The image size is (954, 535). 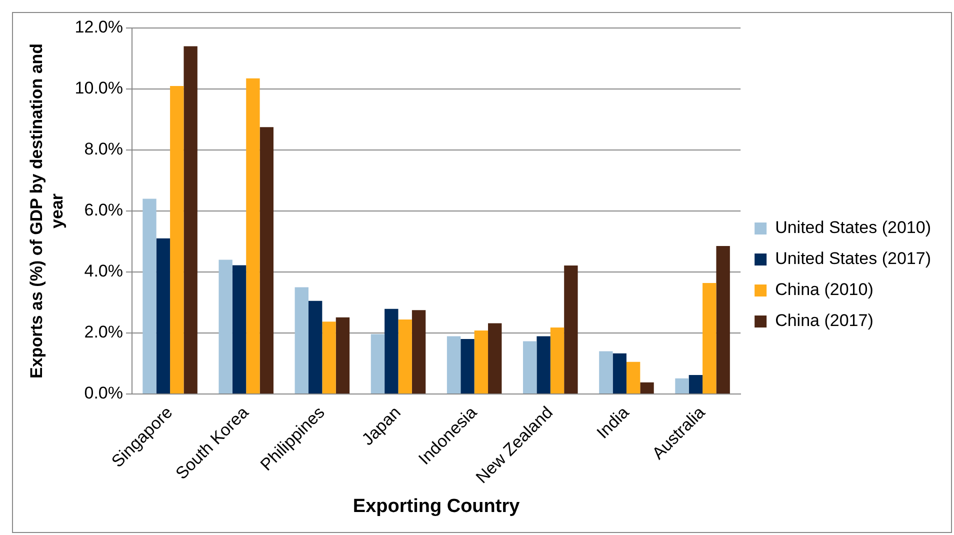 What do you see at coordinates (853, 258) in the screenshot?
I see `legend-label: United States (2017)` at bounding box center [853, 258].